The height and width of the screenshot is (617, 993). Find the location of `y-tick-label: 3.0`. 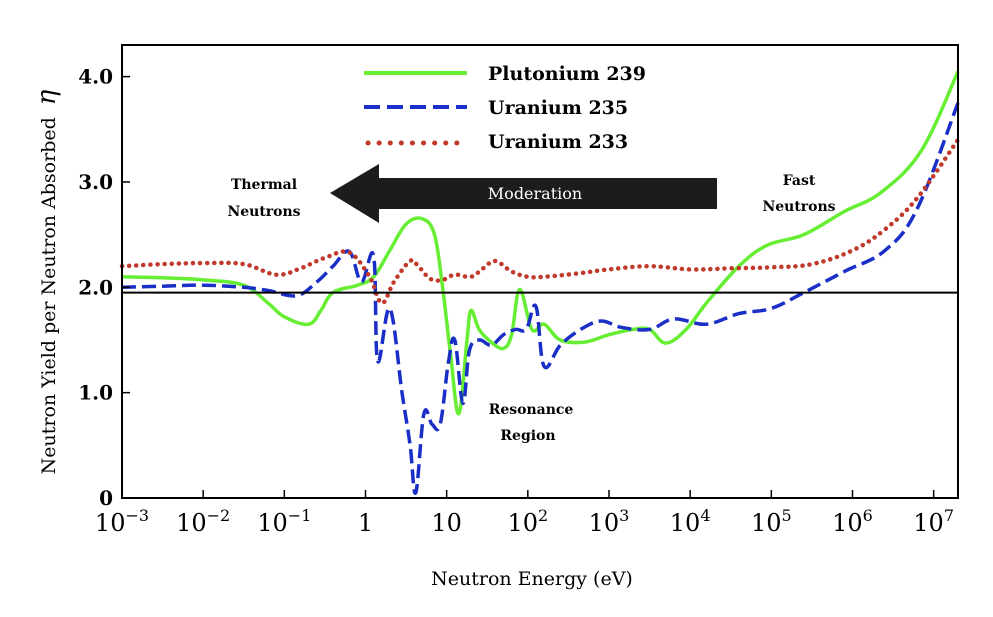

y-tick-label: 3.0 is located at coordinates (95, 182).